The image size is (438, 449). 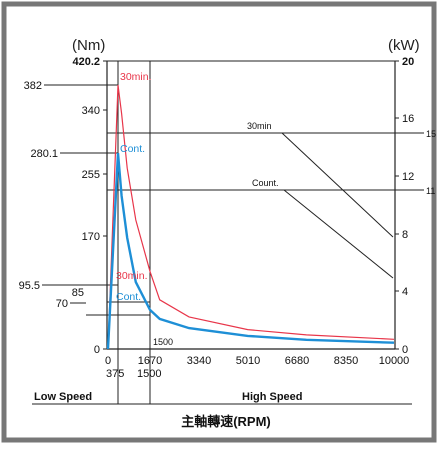 What do you see at coordinates (115, 374) in the screenshot?
I see `x-tick-375: 375` at bounding box center [115, 374].